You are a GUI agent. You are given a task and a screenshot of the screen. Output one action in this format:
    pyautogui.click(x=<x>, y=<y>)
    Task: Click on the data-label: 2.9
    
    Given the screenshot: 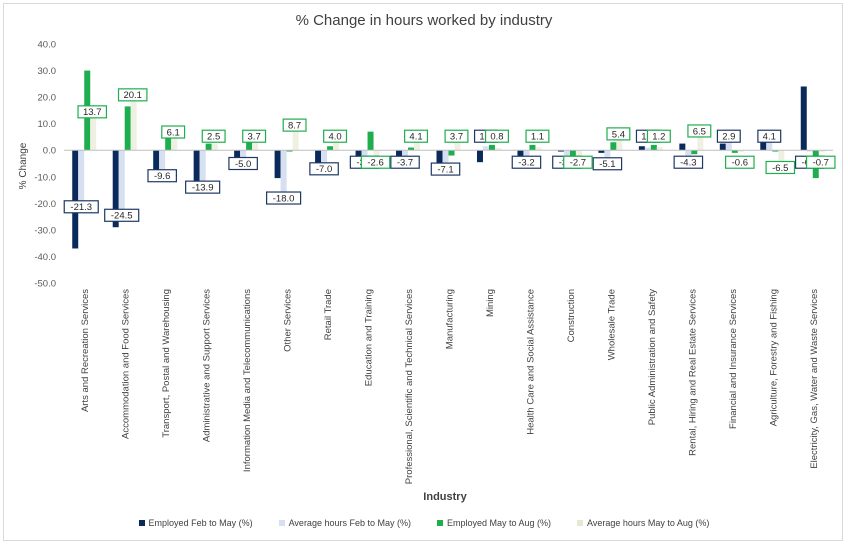 What is the action you would take?
    pyautogui.click(x=728, y=136)
    